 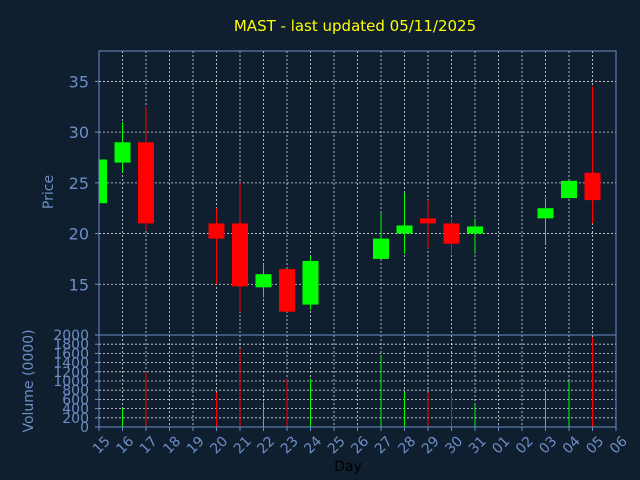 What do you see at coordinates (337, 445) in the screenshot?
I see `x-tick-label: 25` at bounding box center [337, 445].